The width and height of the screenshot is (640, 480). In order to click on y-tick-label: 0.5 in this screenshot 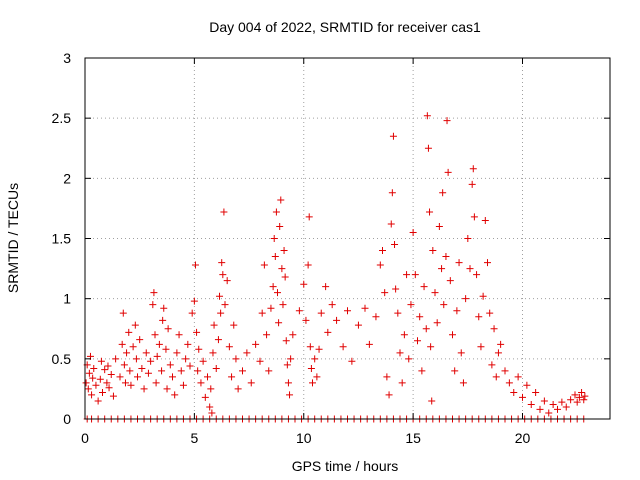, I will do `click(62, 359)`.